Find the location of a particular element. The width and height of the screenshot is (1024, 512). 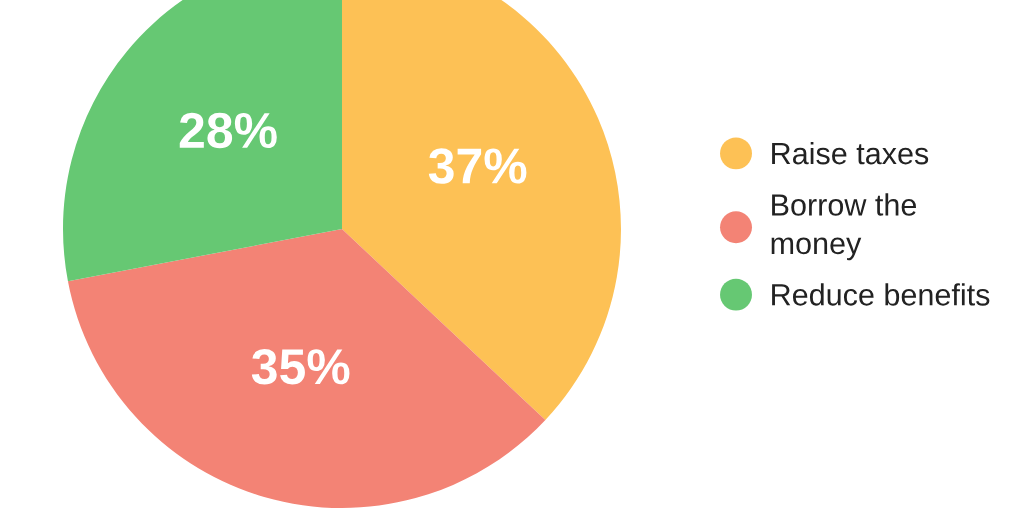

legend-label: Reduce benefits is located at coordinates (881, 294).